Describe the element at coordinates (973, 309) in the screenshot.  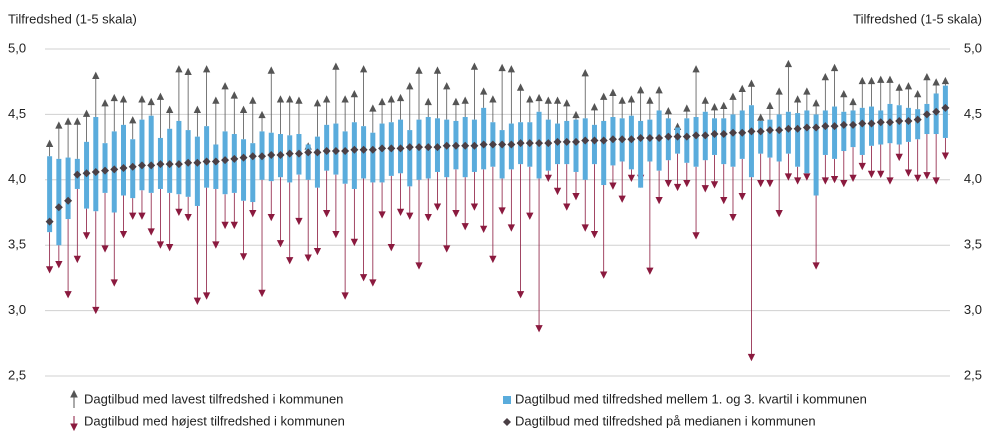
I see `y2-tick-label: 3,0` at that location.